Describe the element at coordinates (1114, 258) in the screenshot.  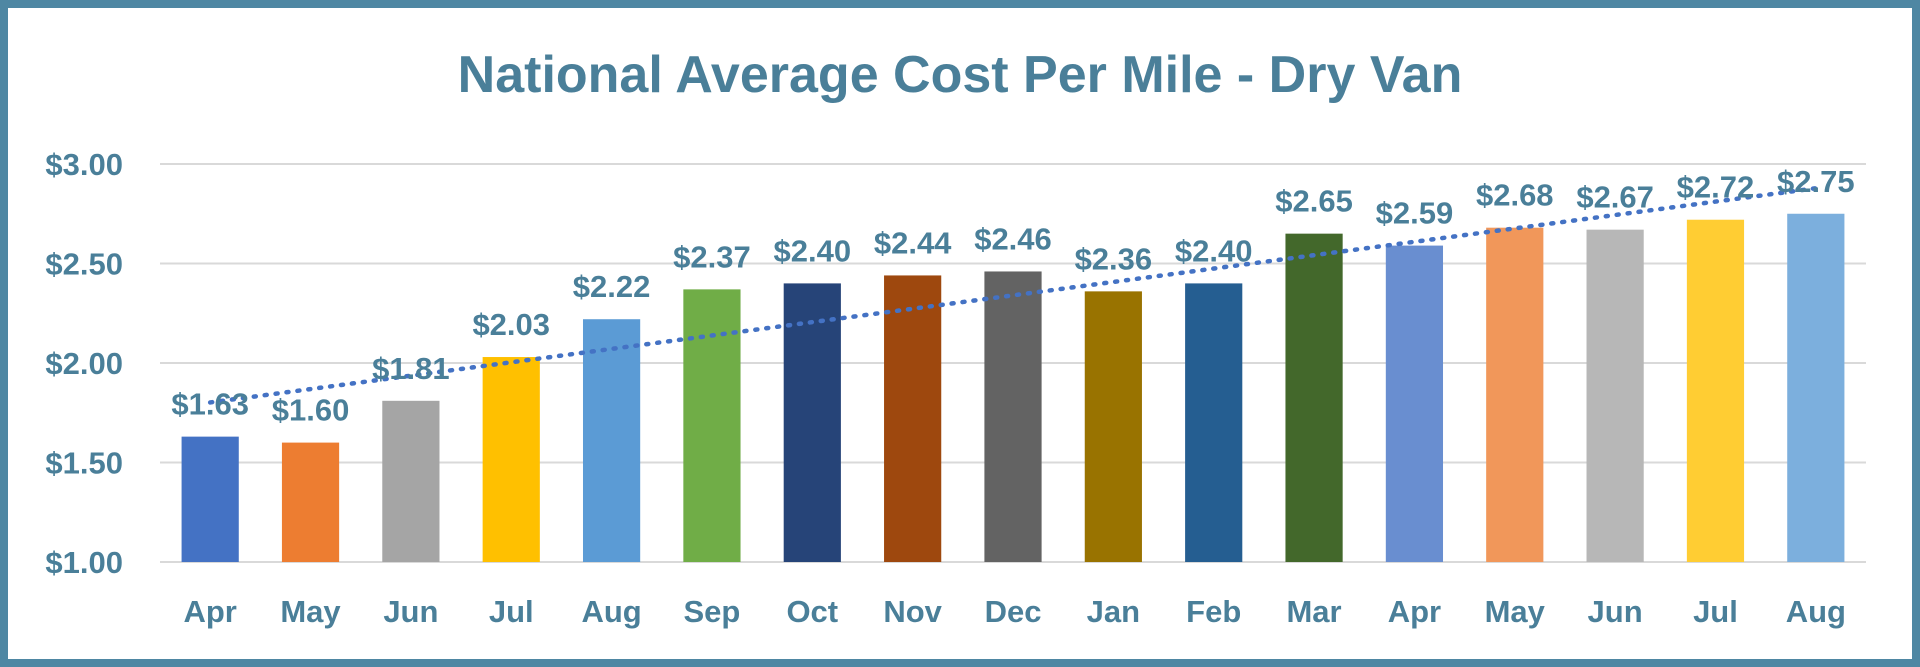
I see `data-label: $2.36` at that location.